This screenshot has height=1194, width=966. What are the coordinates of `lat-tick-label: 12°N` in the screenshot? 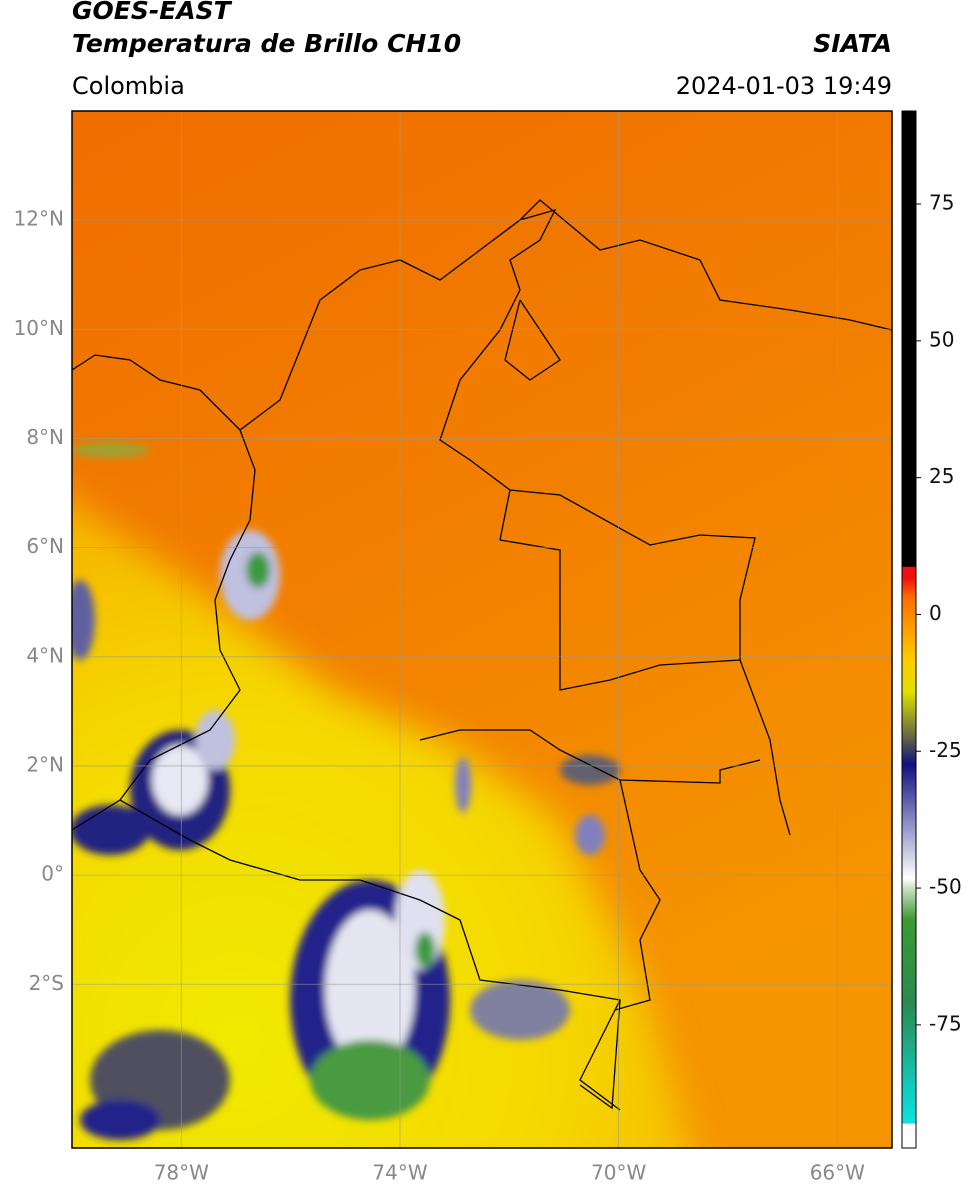 It's located at (39, 219).